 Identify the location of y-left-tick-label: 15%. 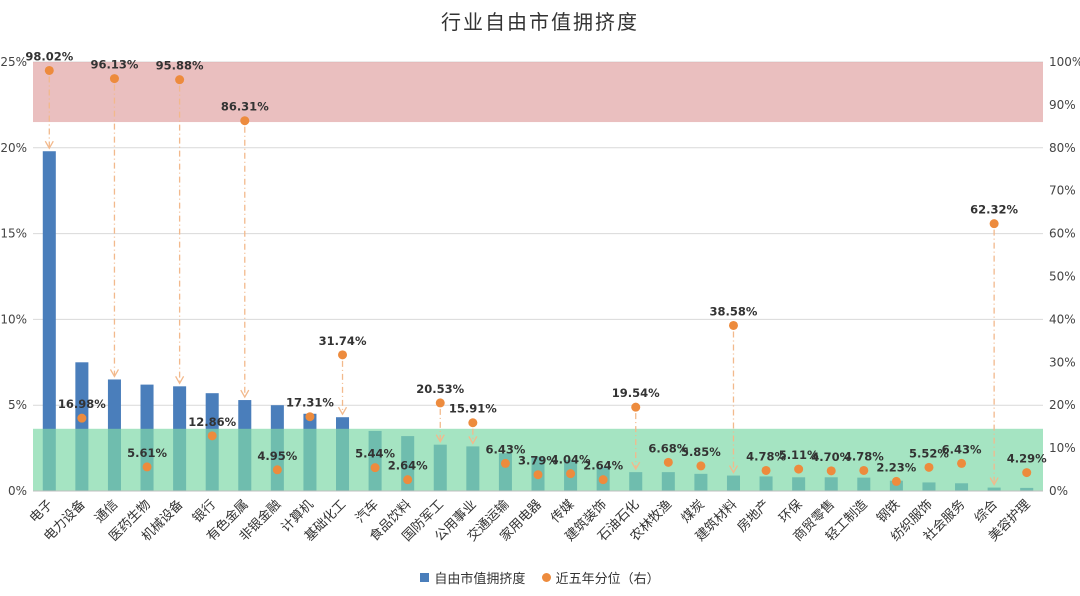
(13, 234).